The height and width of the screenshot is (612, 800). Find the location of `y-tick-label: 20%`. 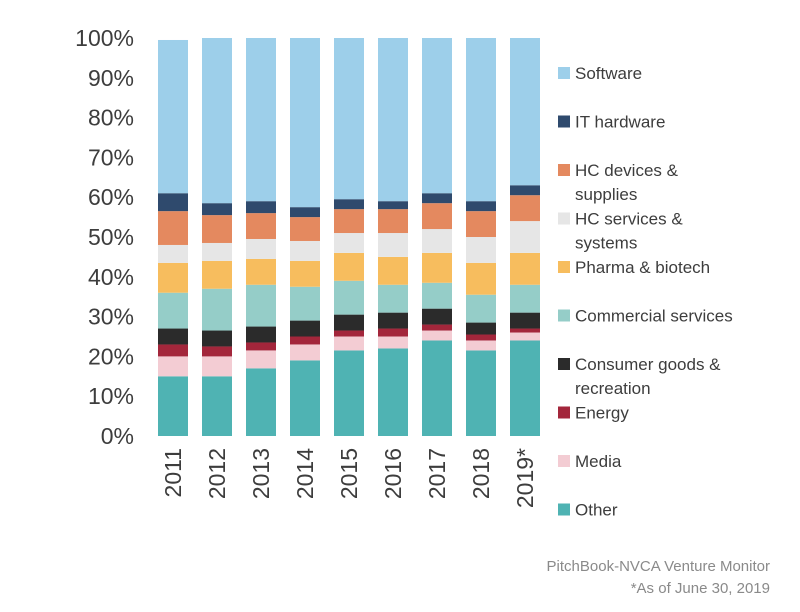

y-tick-label: 20% is located at coordinates (111, 356).